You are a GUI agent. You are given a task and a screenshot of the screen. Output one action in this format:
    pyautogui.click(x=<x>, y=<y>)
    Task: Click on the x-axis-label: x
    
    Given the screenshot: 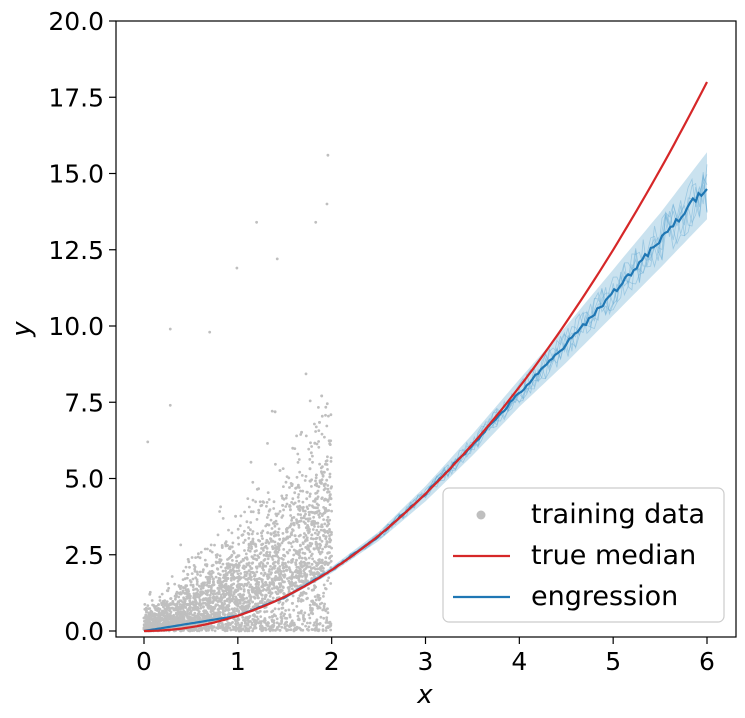 What is the action you would take?
    pyautogui.click(x=424, y=695)
    